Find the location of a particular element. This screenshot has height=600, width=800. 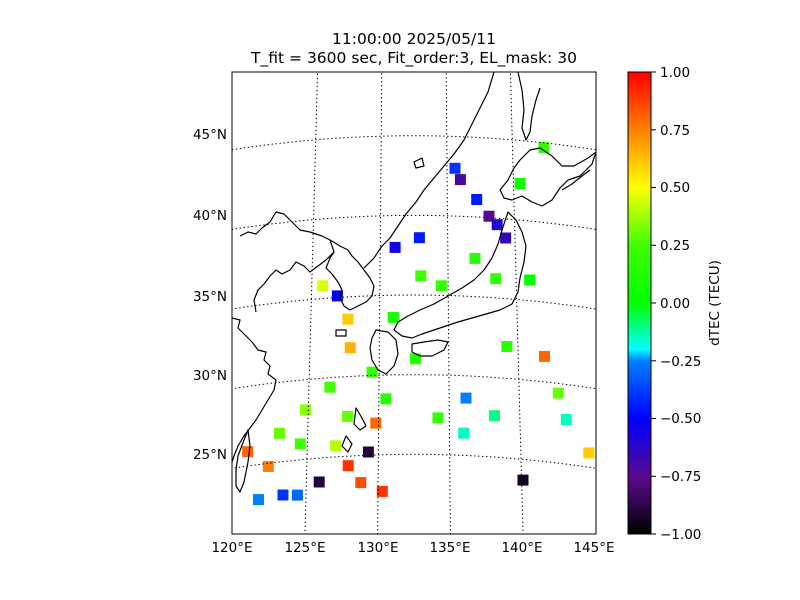

lat-tick-label: 40°N is located at coordinates (210, 216).